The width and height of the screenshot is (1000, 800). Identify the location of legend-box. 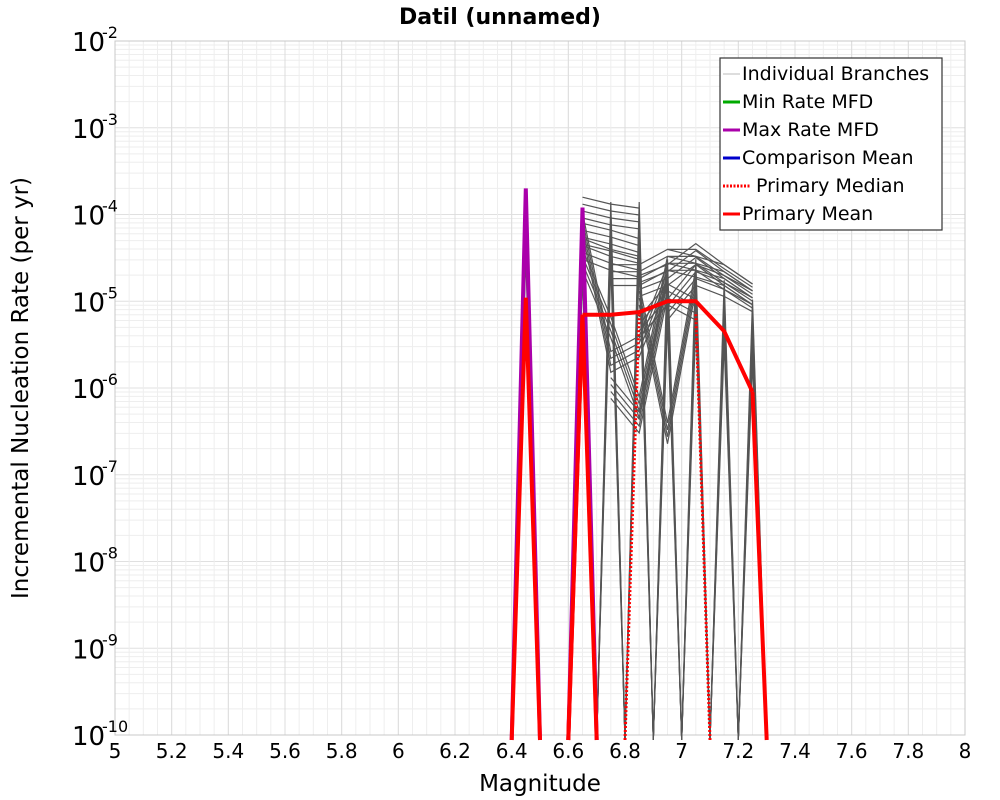
(831, 144).